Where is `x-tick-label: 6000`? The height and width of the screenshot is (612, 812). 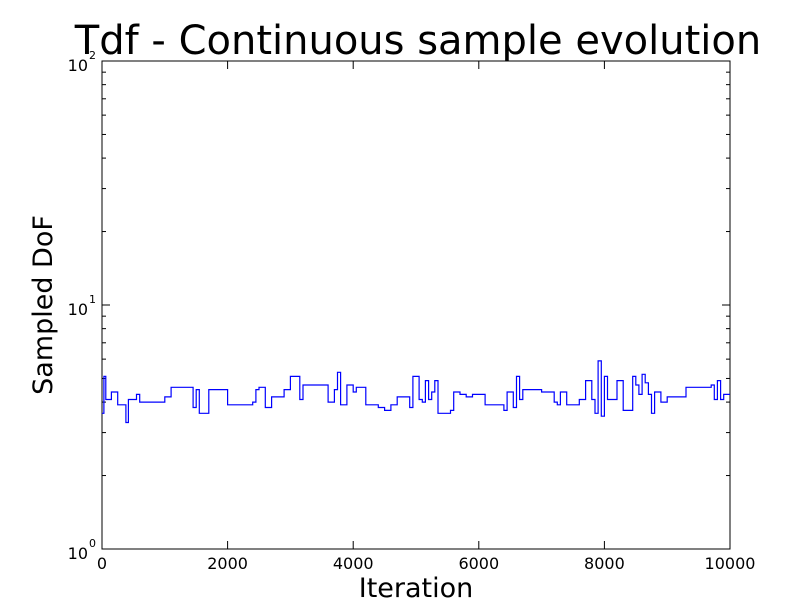 x-tick-label: 6000 is located at coordinates (478, 563).